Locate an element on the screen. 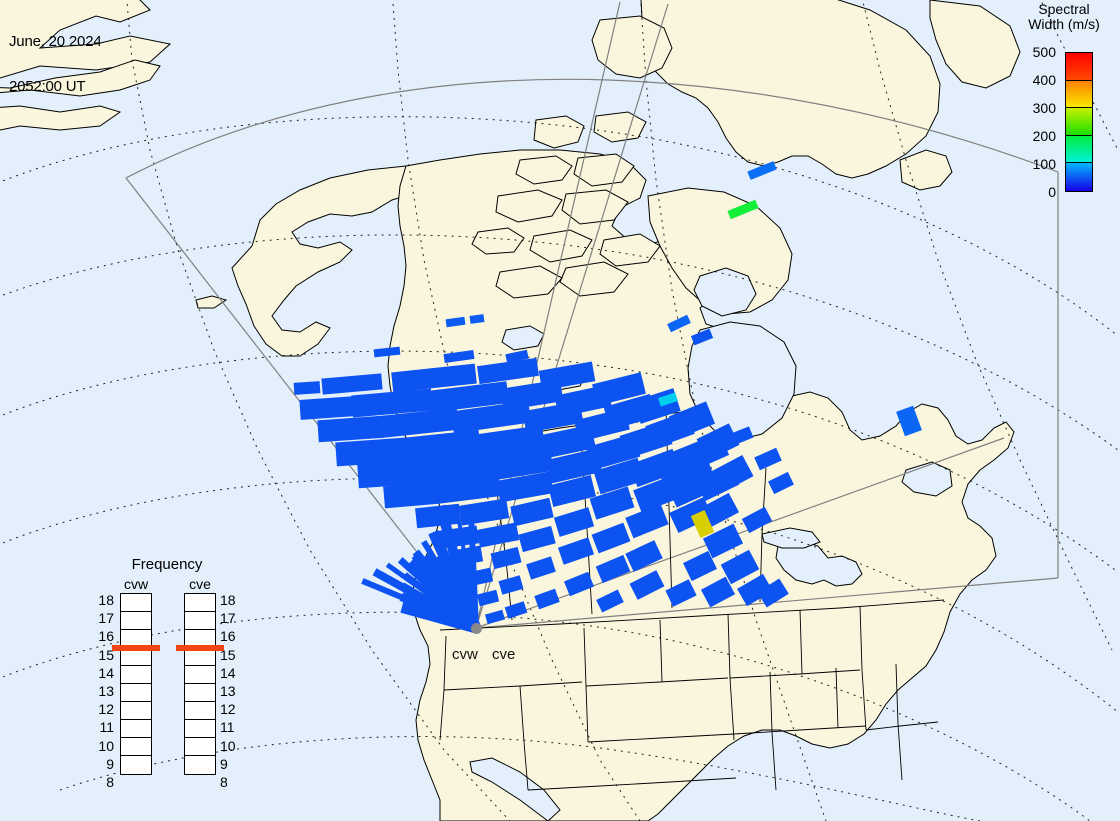 The width and height of the screenshot is (1120, 821). gauge-tick-cvw-13: 13 is located at coordinates (106, 691).